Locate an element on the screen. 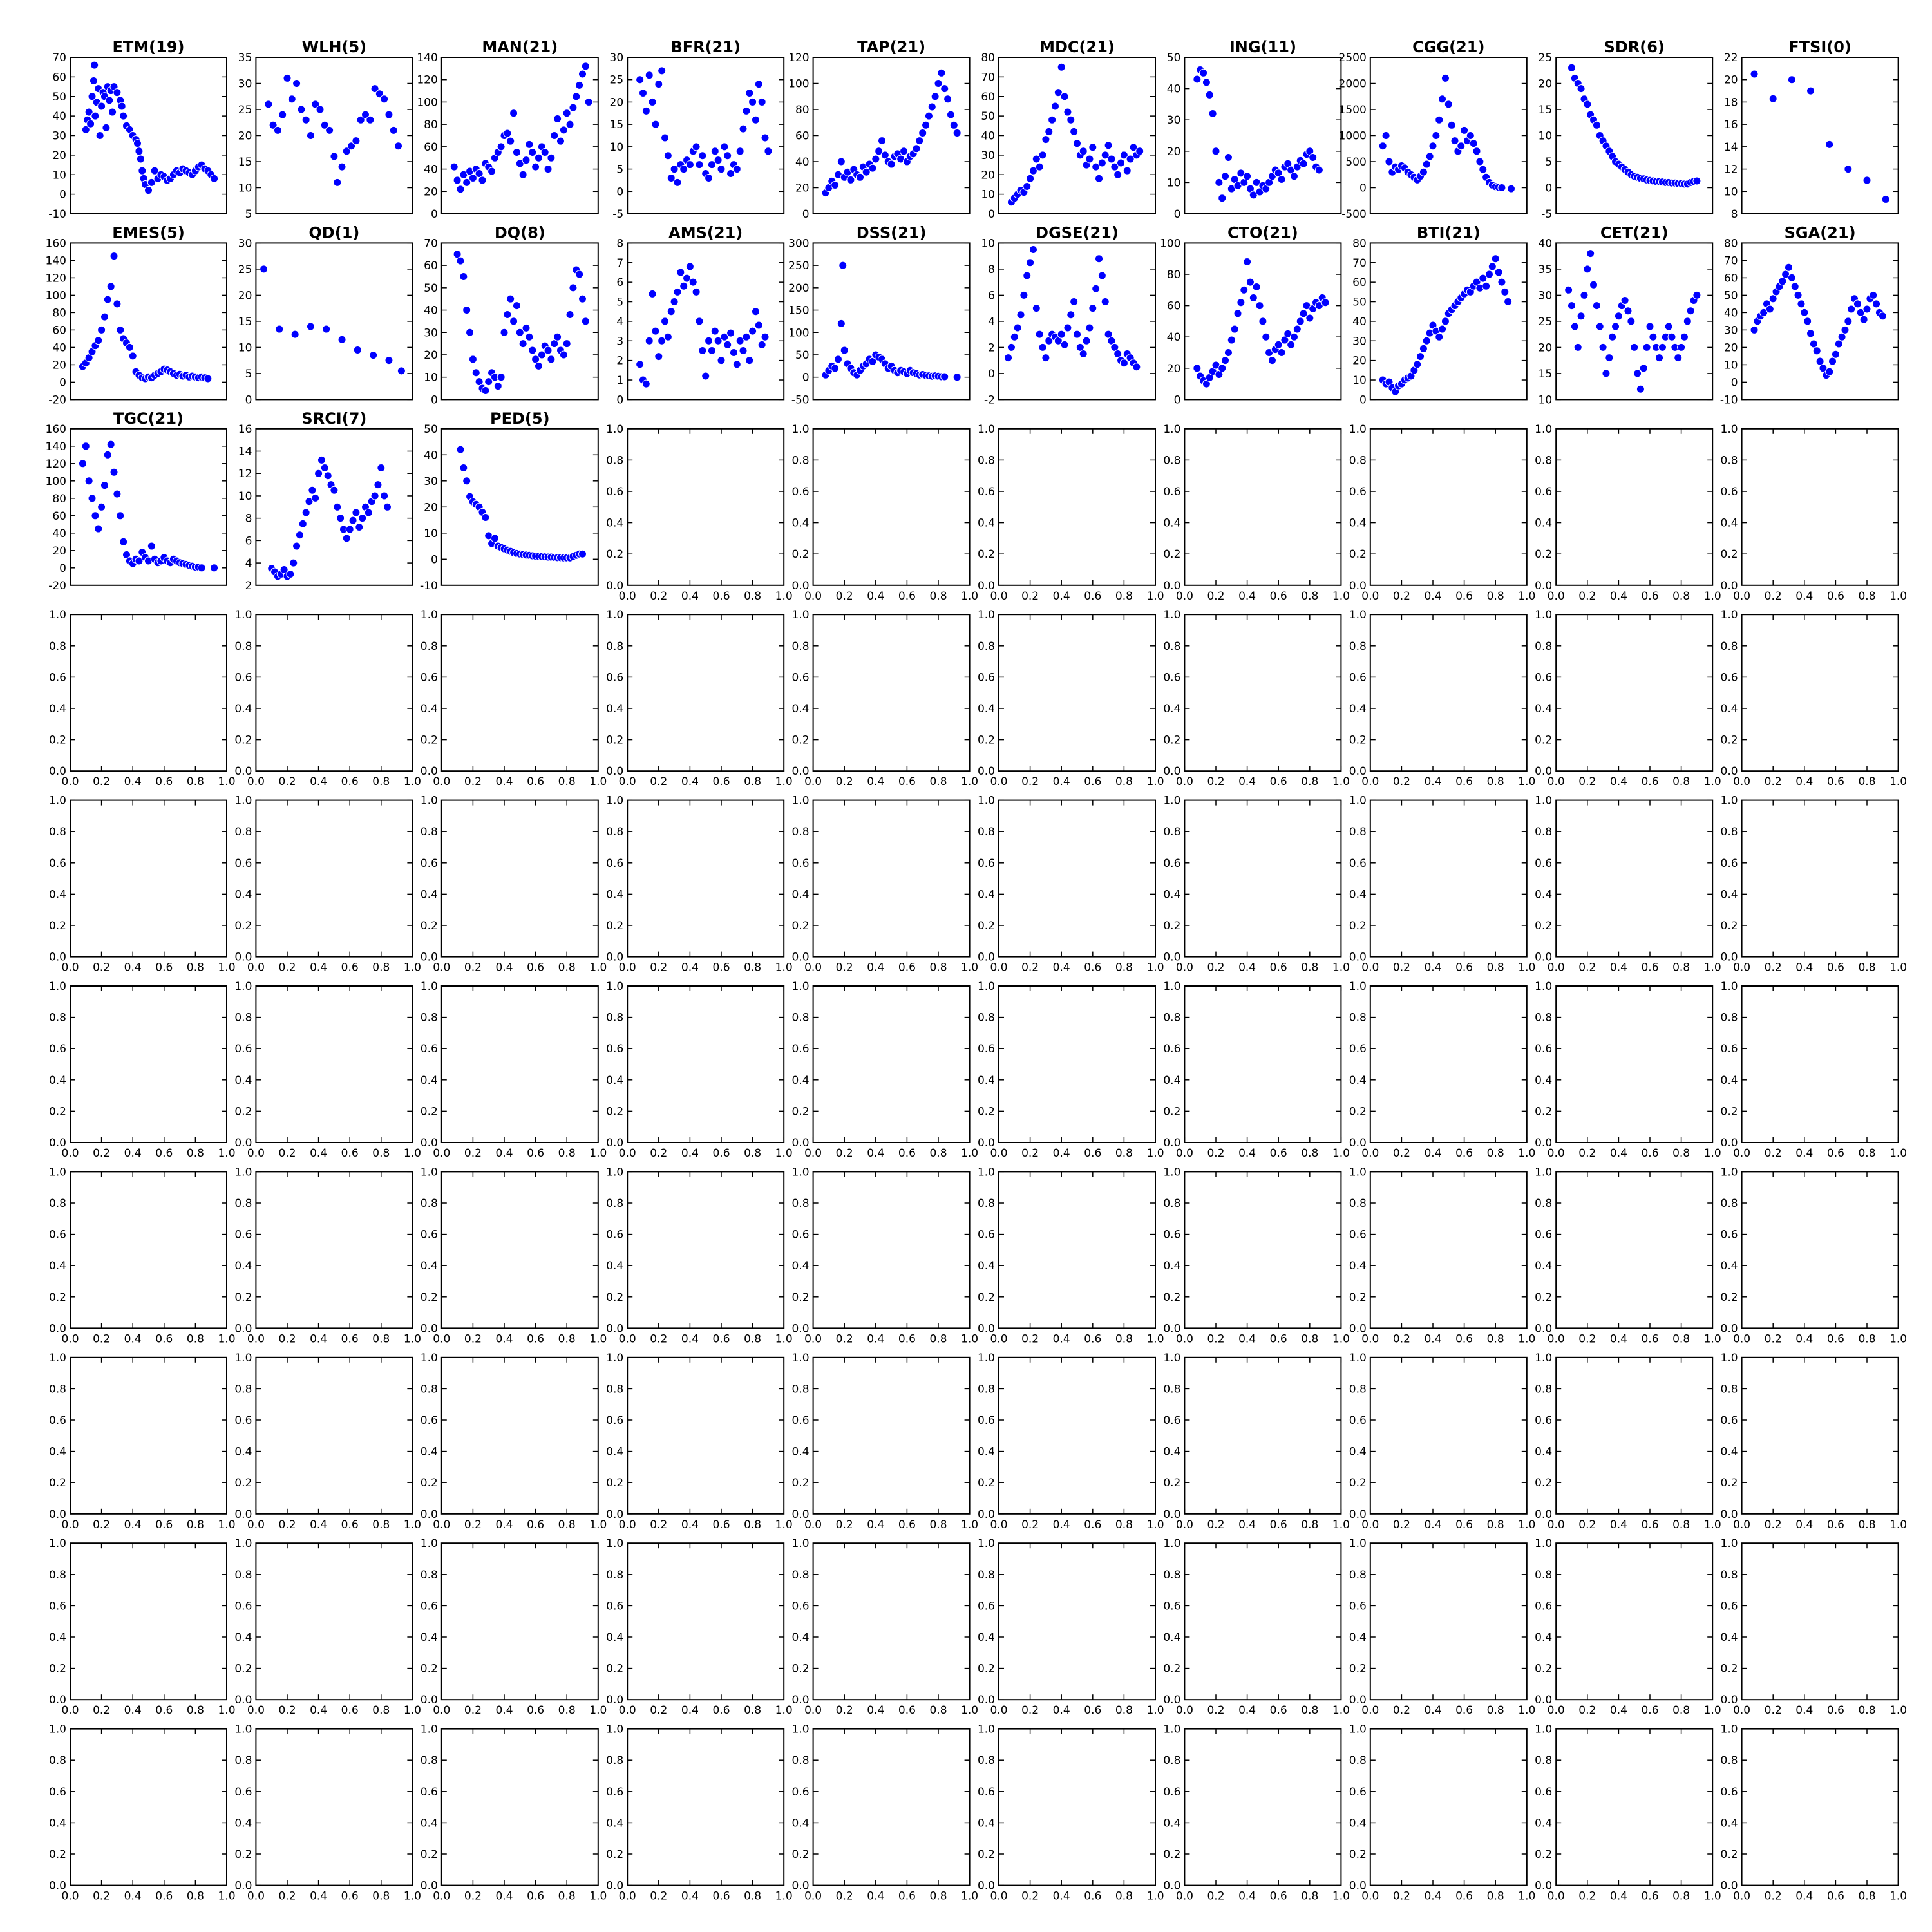  subplot-13-ytick-label: 30 is located at coordinates (431, 333).